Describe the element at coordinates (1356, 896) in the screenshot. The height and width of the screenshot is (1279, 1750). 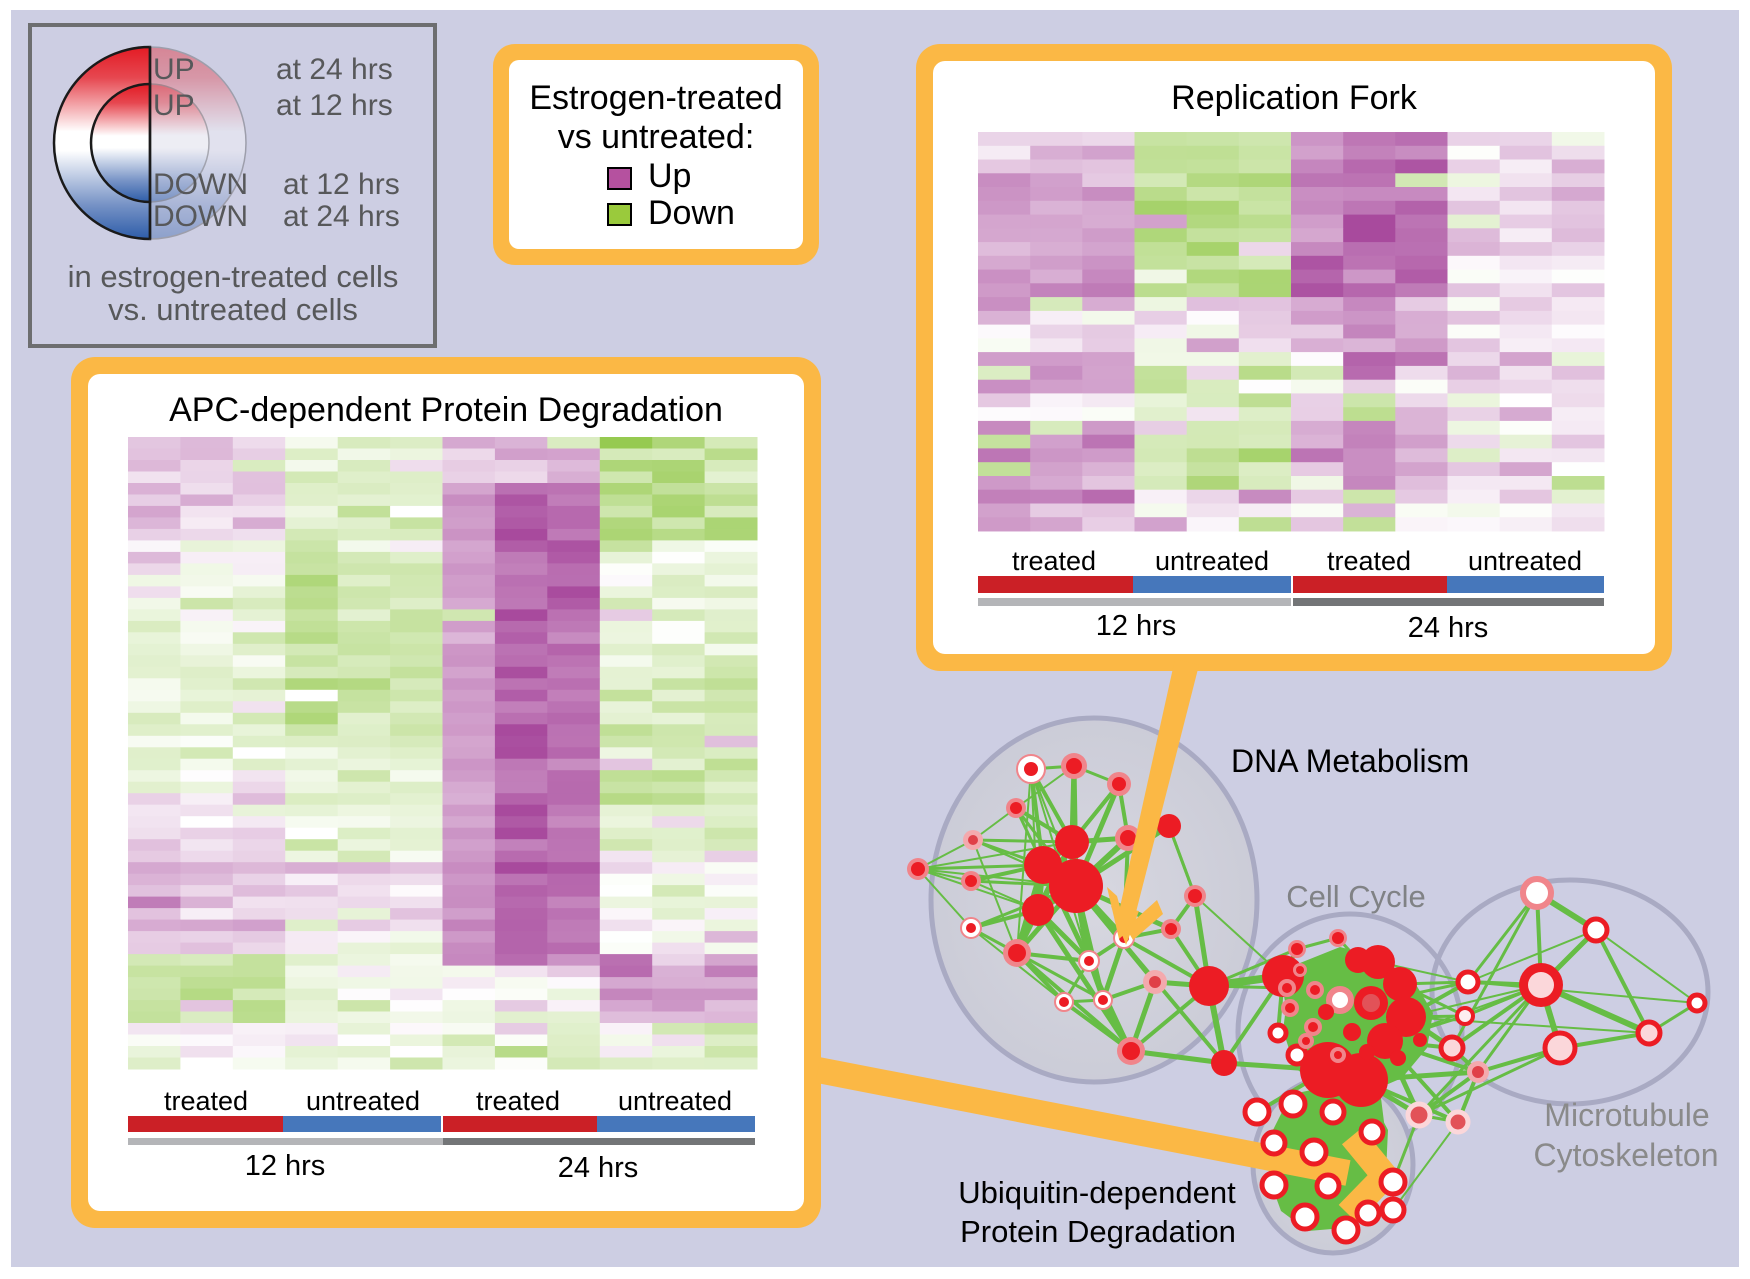
I see `svg-text: Cell Cycle` at that location.